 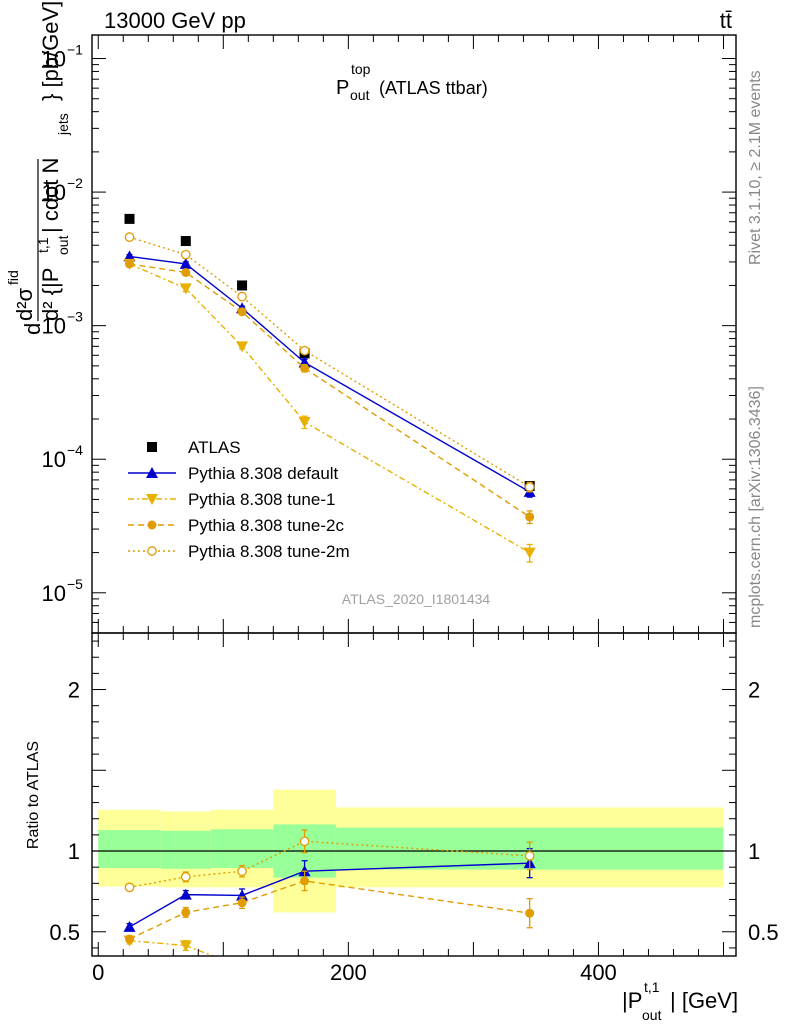 I want to click on process-label: tt̄, so click(x=726, y=20).